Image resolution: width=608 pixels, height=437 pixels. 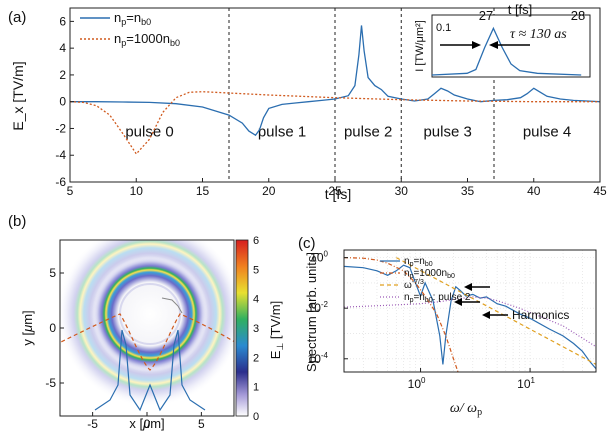 What do you see at coordinates (256, 358) in the screenshot?
I see `colorbar-tick-label: 2` at bounding box center [256, 358].